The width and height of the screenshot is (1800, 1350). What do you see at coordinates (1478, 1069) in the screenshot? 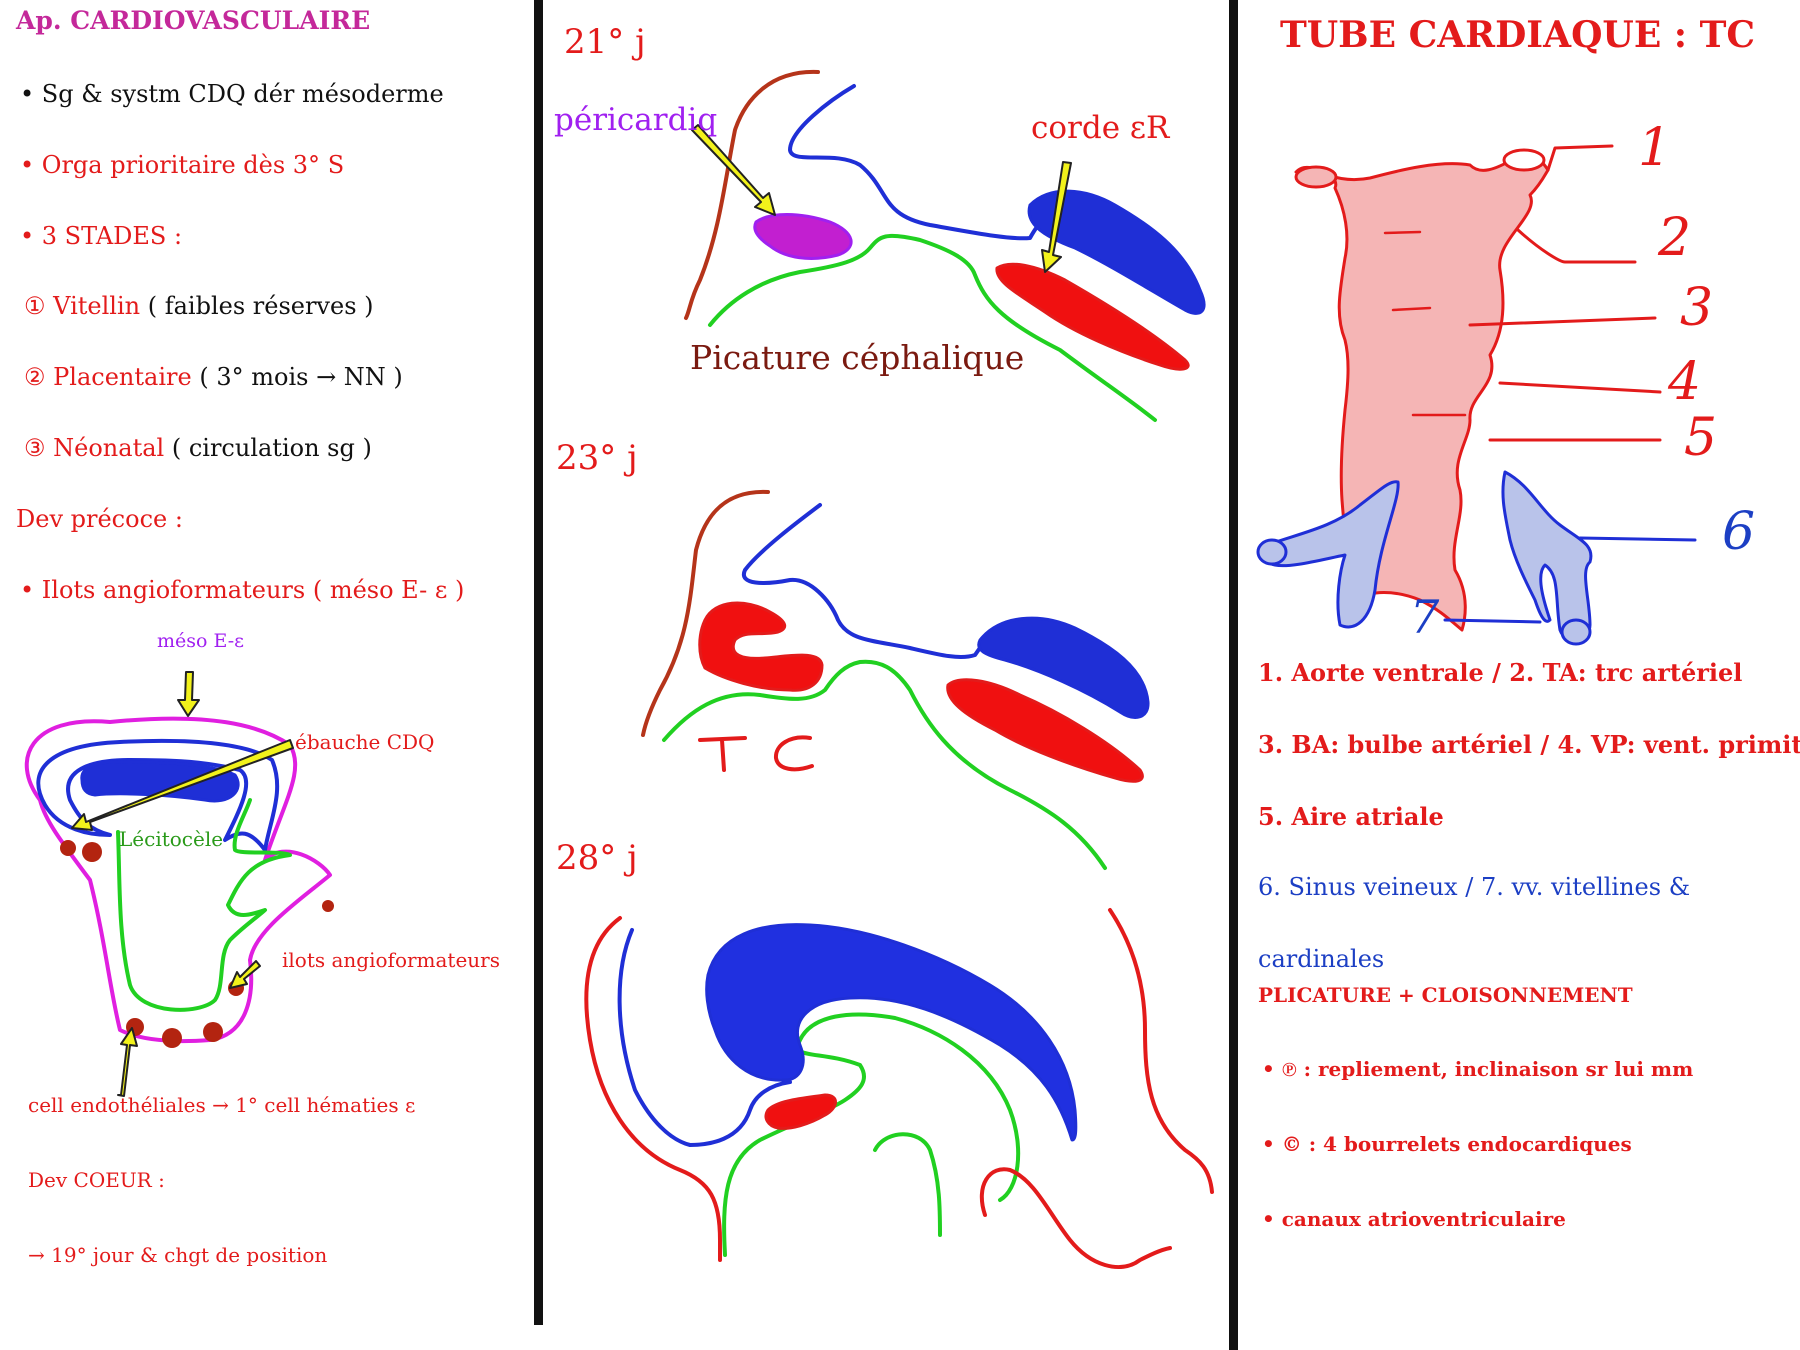
I see `bullet-repliement: • ℗ : repliement, inclinaison sr lui mm` at bounding box center [1478, 1069].